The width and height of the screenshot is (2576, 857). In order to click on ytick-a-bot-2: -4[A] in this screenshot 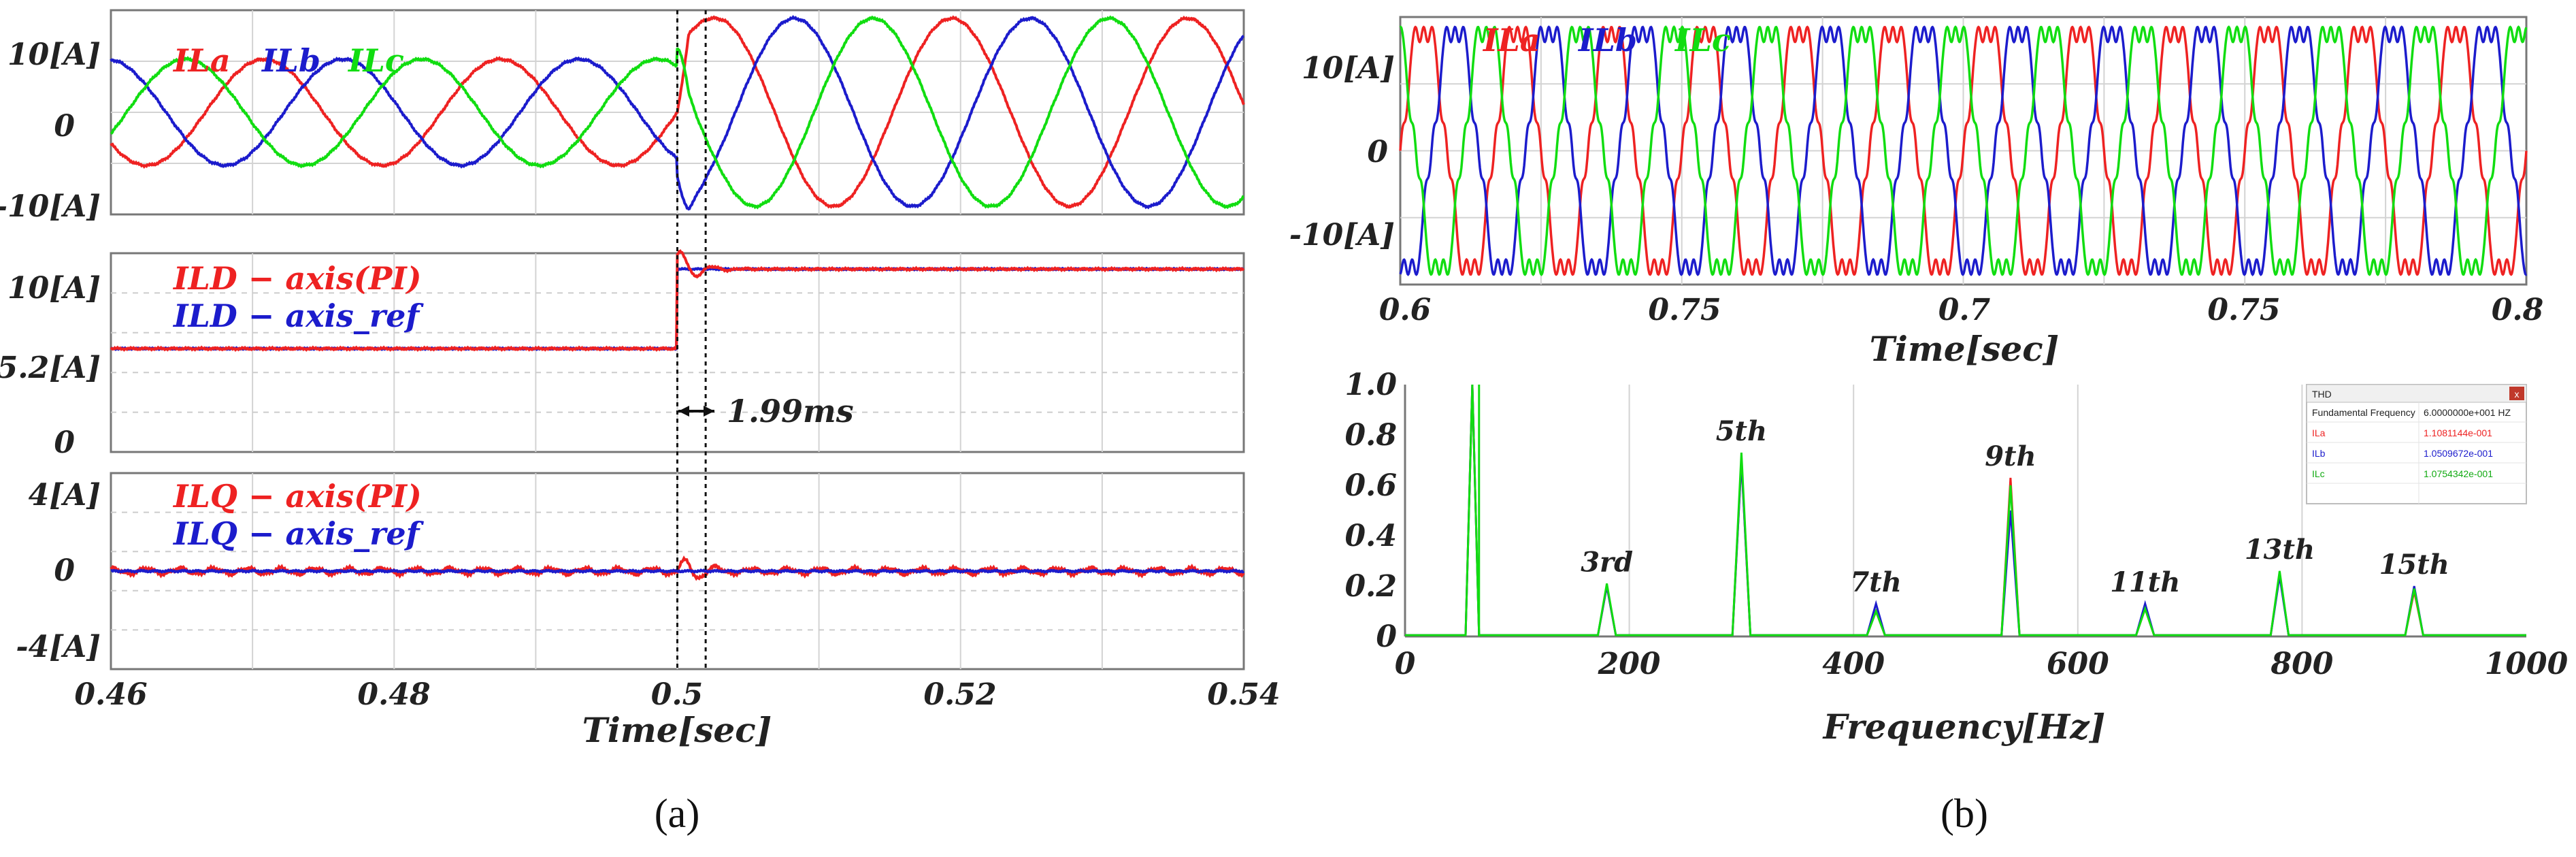, I will do `click(59, 647)`.